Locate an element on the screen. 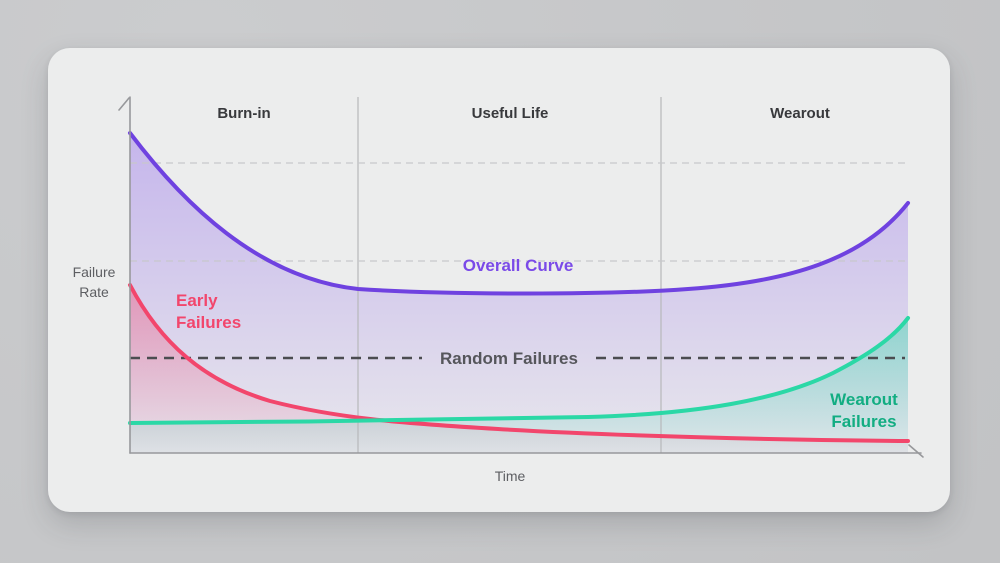 The height and width of the screenshot is (563, 1000). y-axis-arrowhead-icon is located at coordinates (124, 104).